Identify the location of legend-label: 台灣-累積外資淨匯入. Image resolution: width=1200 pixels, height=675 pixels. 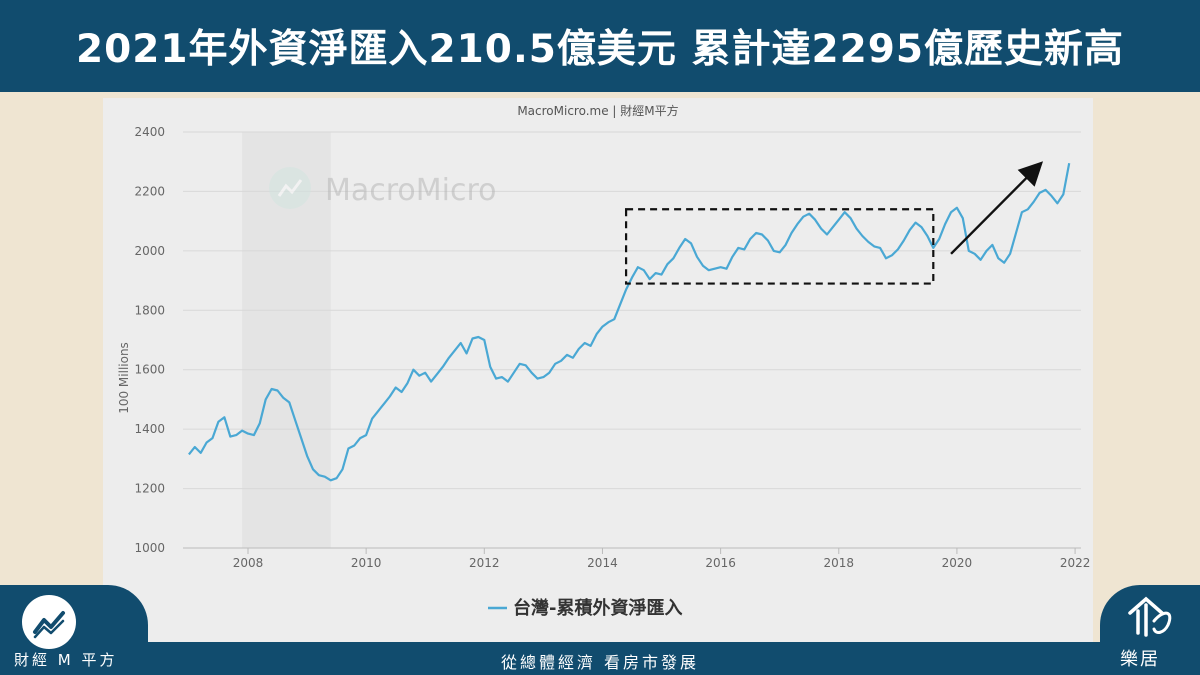
(597, 608).